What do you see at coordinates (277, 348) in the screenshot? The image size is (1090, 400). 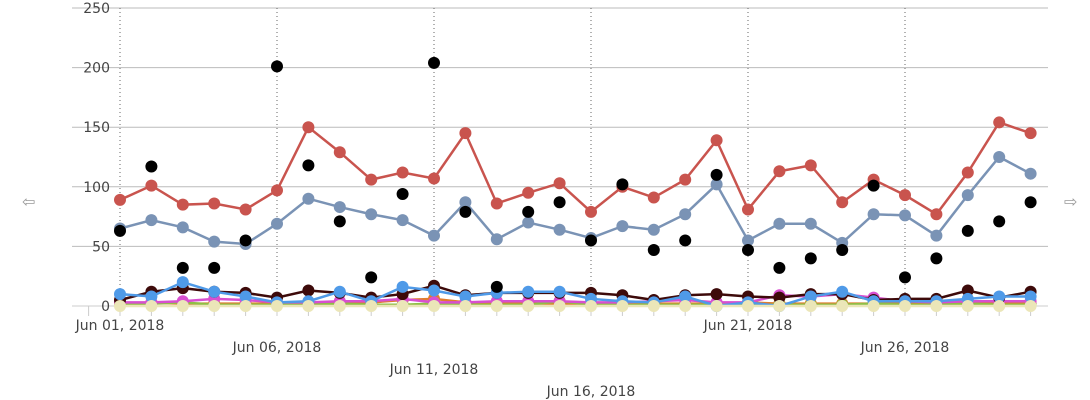 I see `x-tick-label: Jun 06, 2018` at bounding box center [277, 348].